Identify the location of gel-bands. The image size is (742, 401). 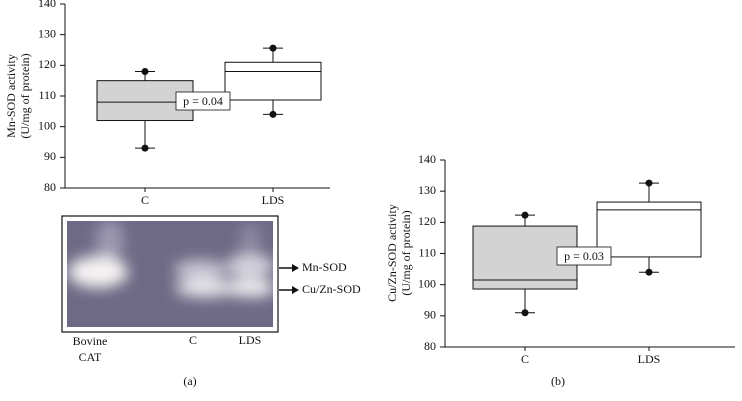
(170, 259).